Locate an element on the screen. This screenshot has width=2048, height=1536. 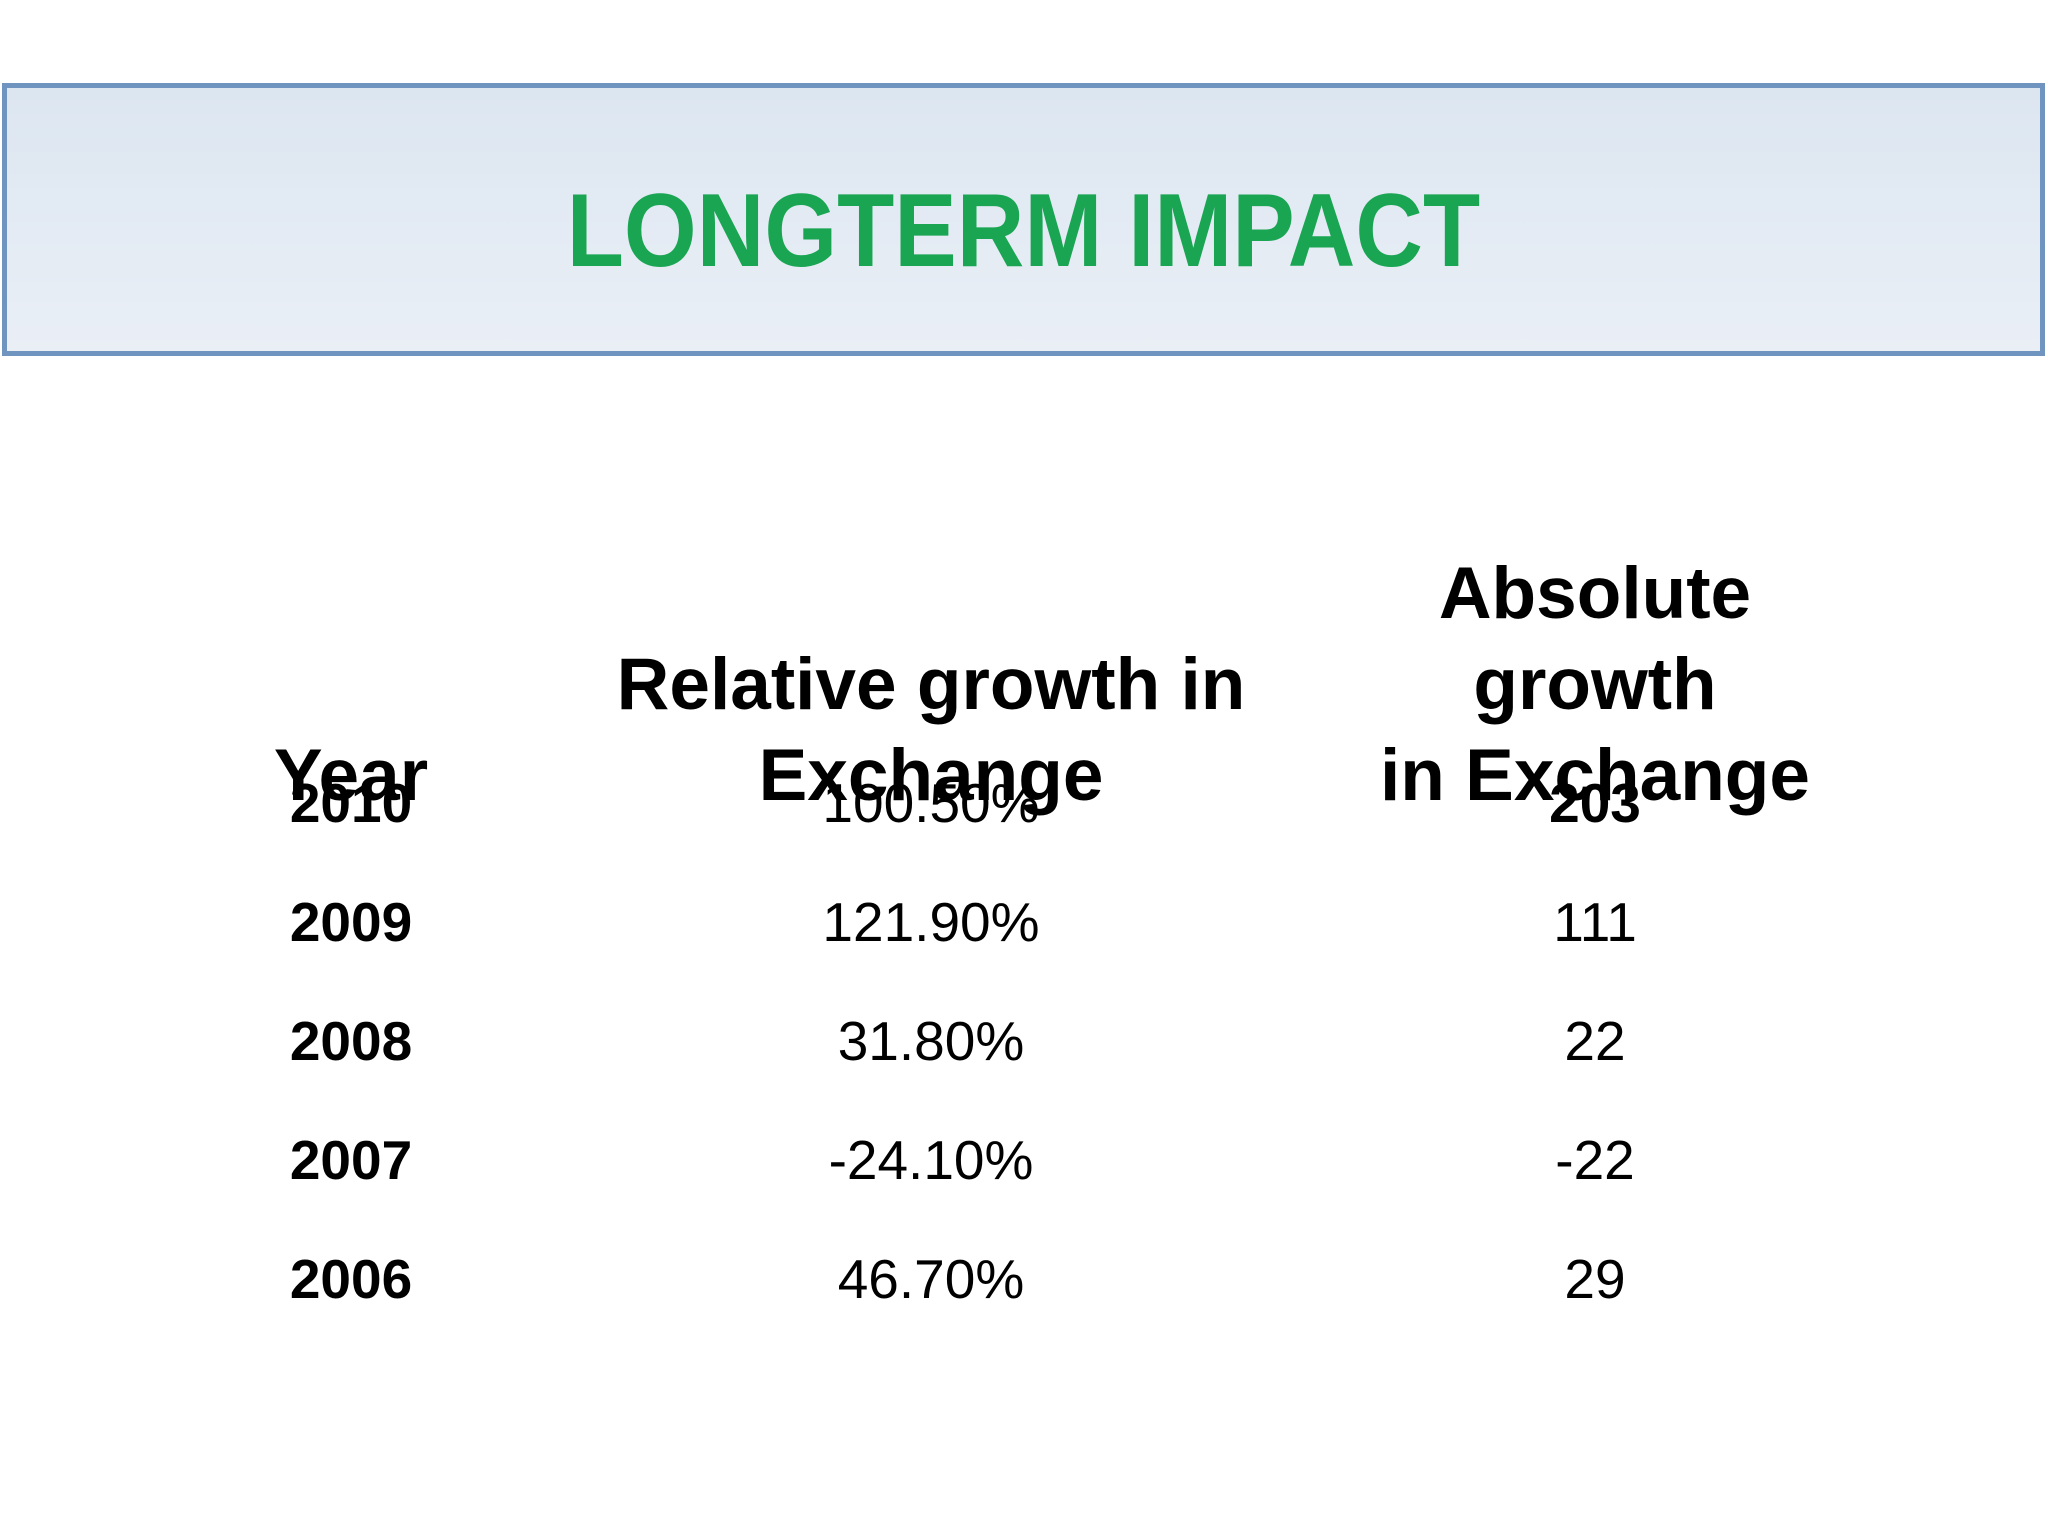
table-row: 2010 100.50% 203 is located at coordinates (1015, 803).